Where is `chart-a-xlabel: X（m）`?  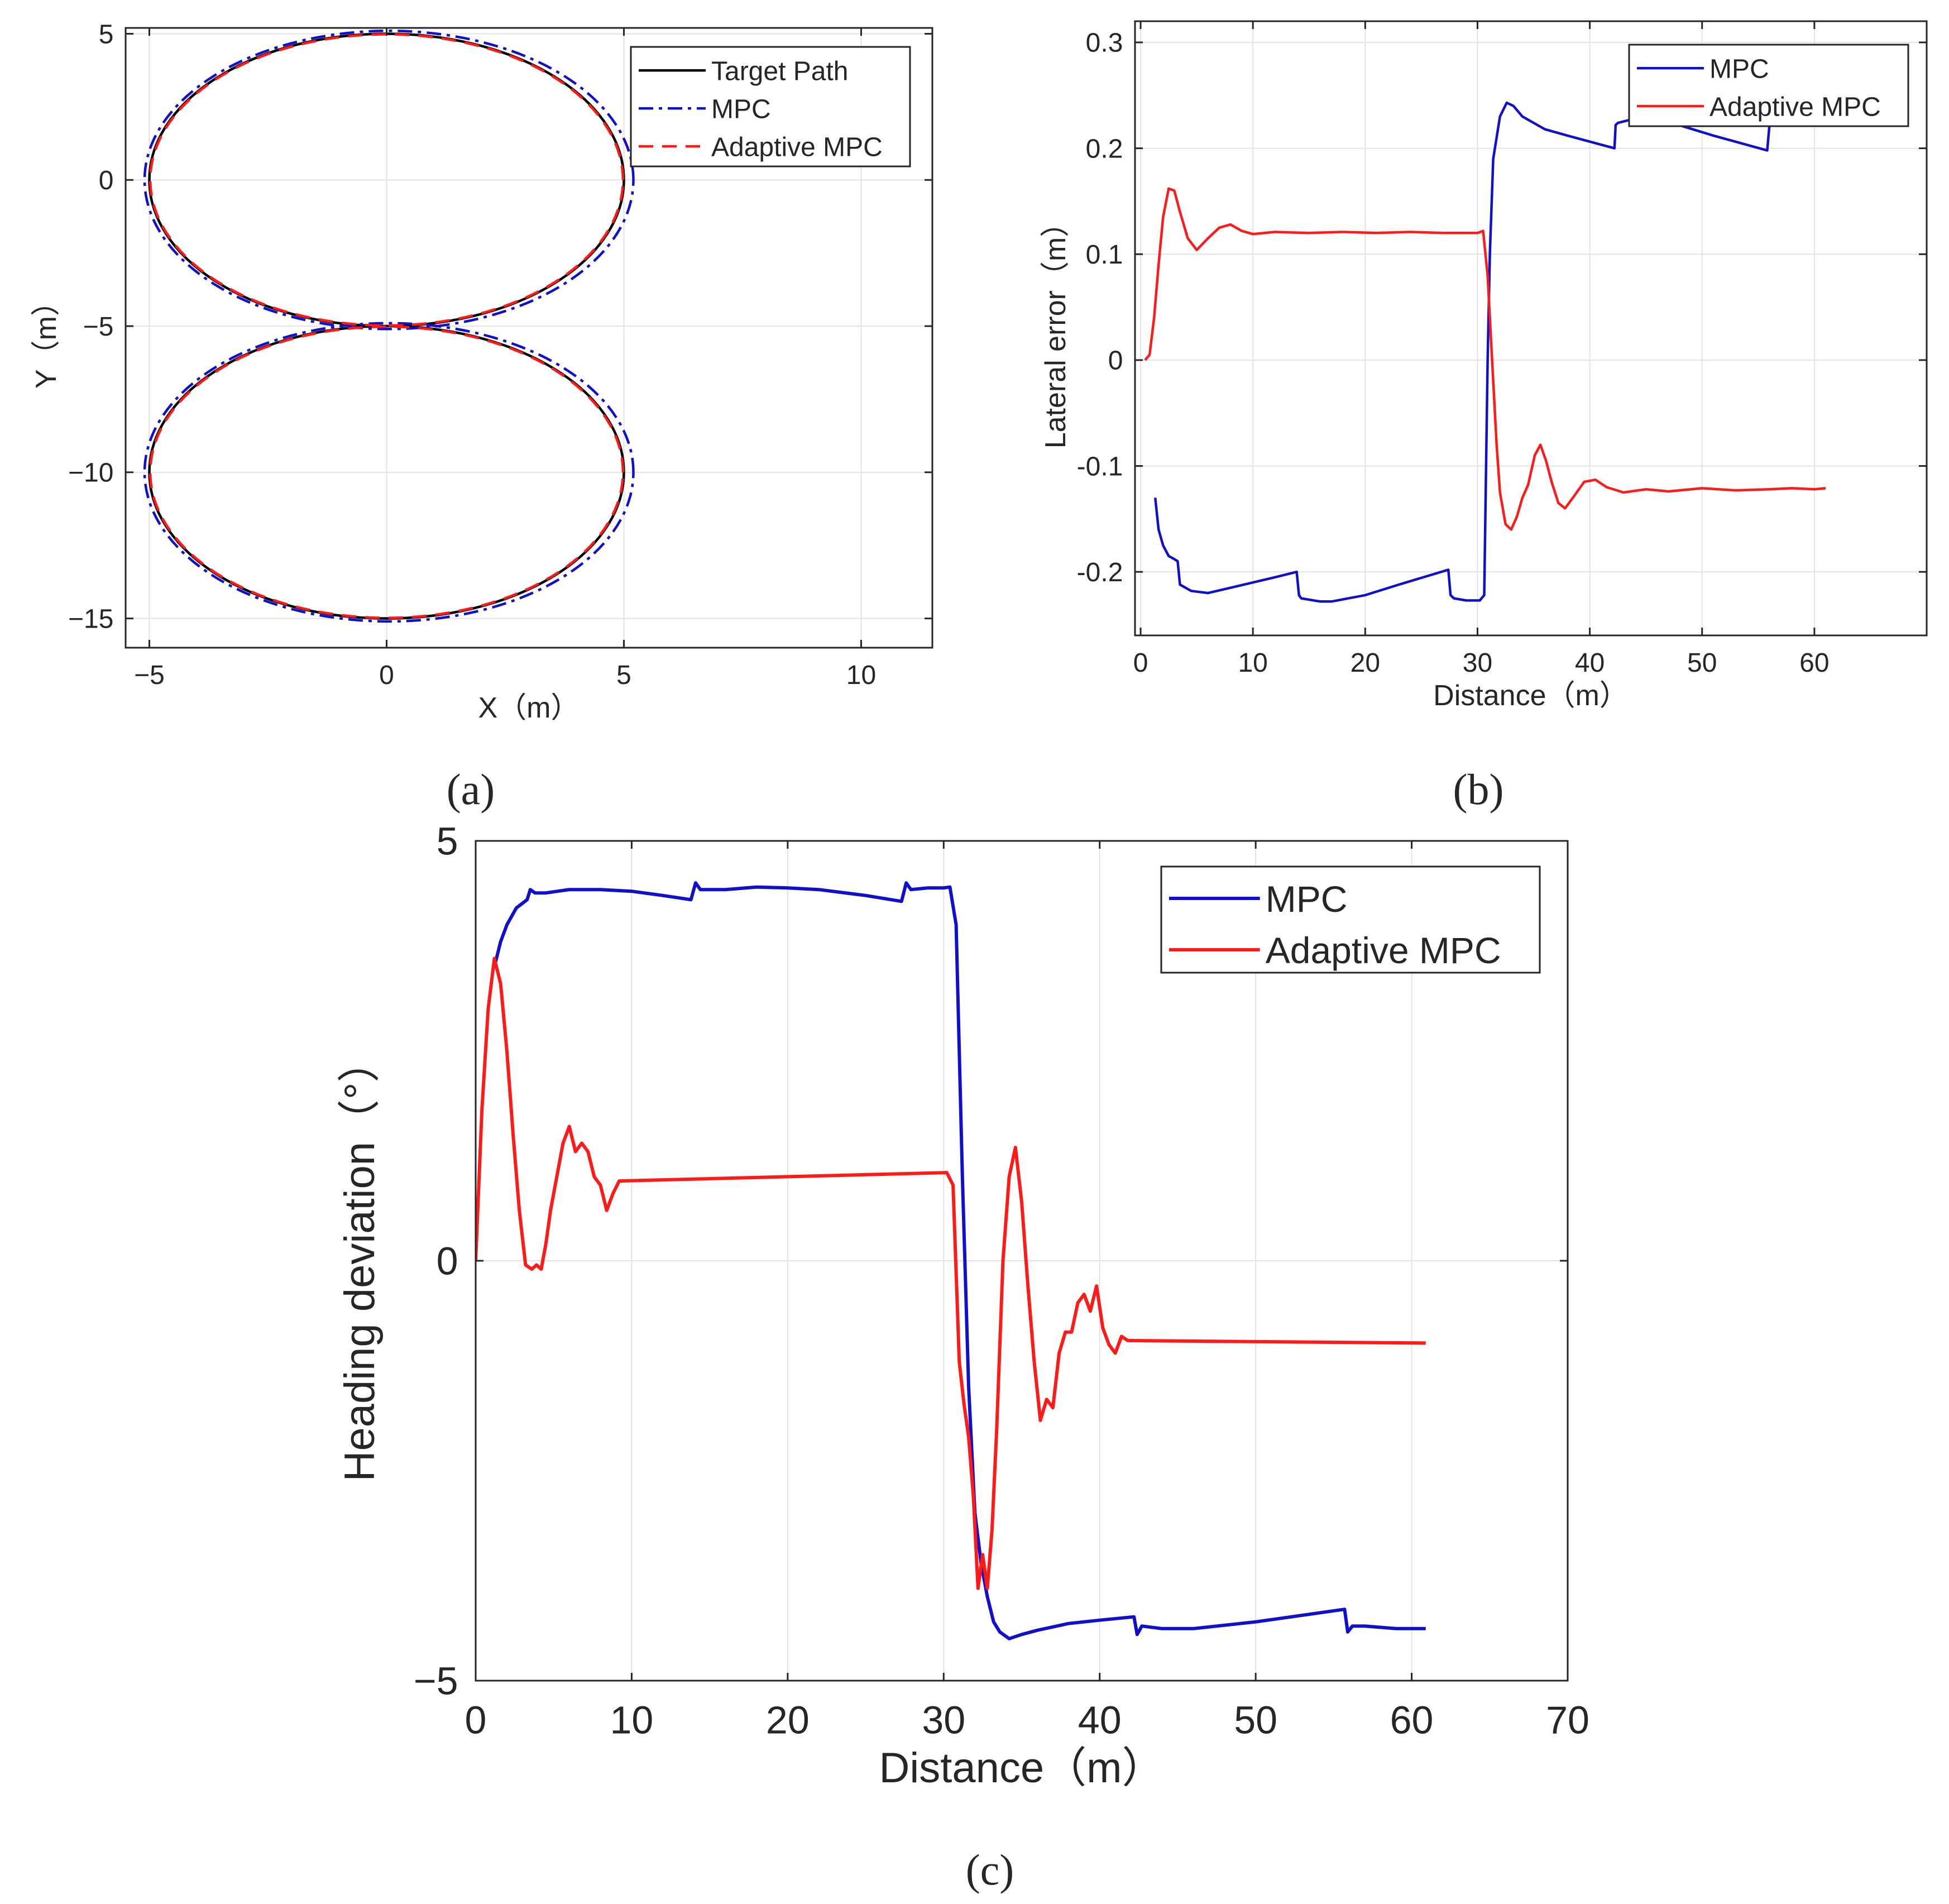 chart-a-xlabel: X（m） is located at coordinates (529, 708).